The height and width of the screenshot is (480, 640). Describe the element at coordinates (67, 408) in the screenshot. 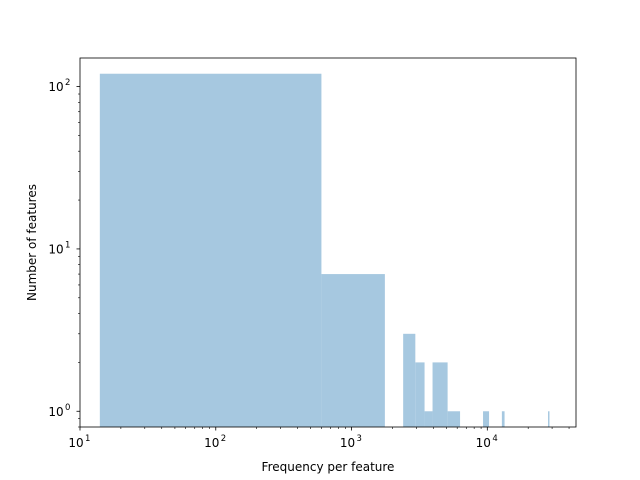

I see `y-tick-exponent: 0` at that location.